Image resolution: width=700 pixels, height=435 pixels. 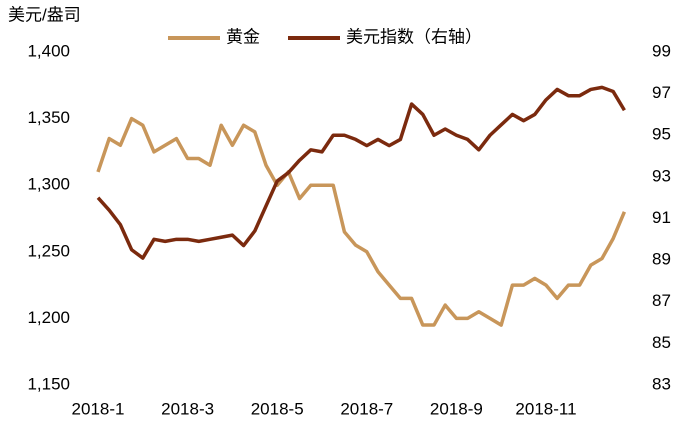 I want to click on y-tick-label: 1,300, so click(x=48, y=184).